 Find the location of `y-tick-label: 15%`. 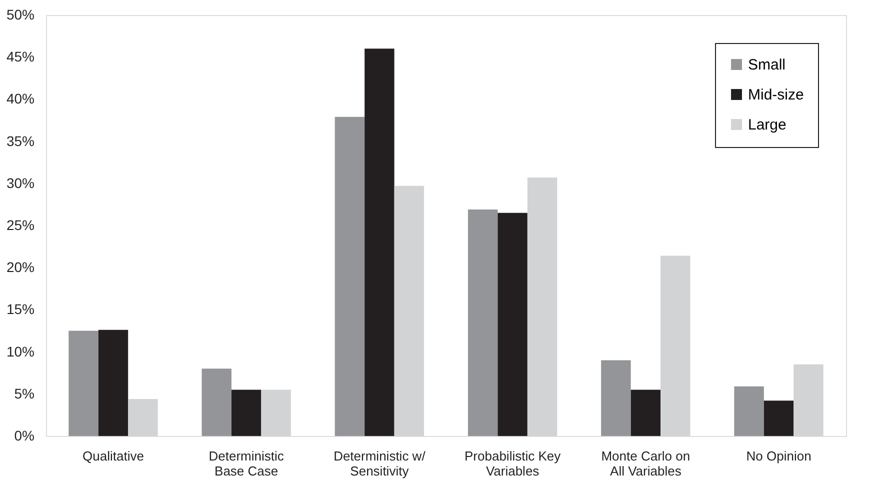

y-tick-label: 15% is located at coordinates (20, 309).